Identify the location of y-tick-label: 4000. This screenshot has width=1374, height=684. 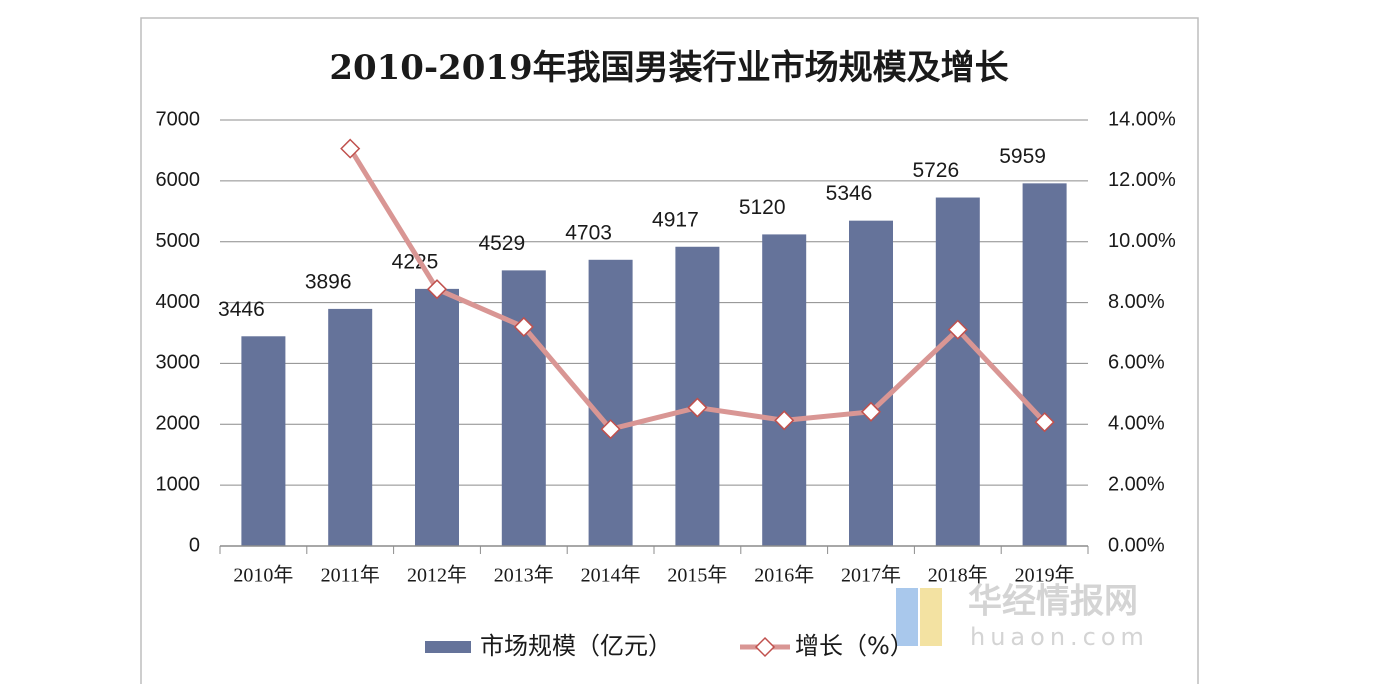
(178, 302).